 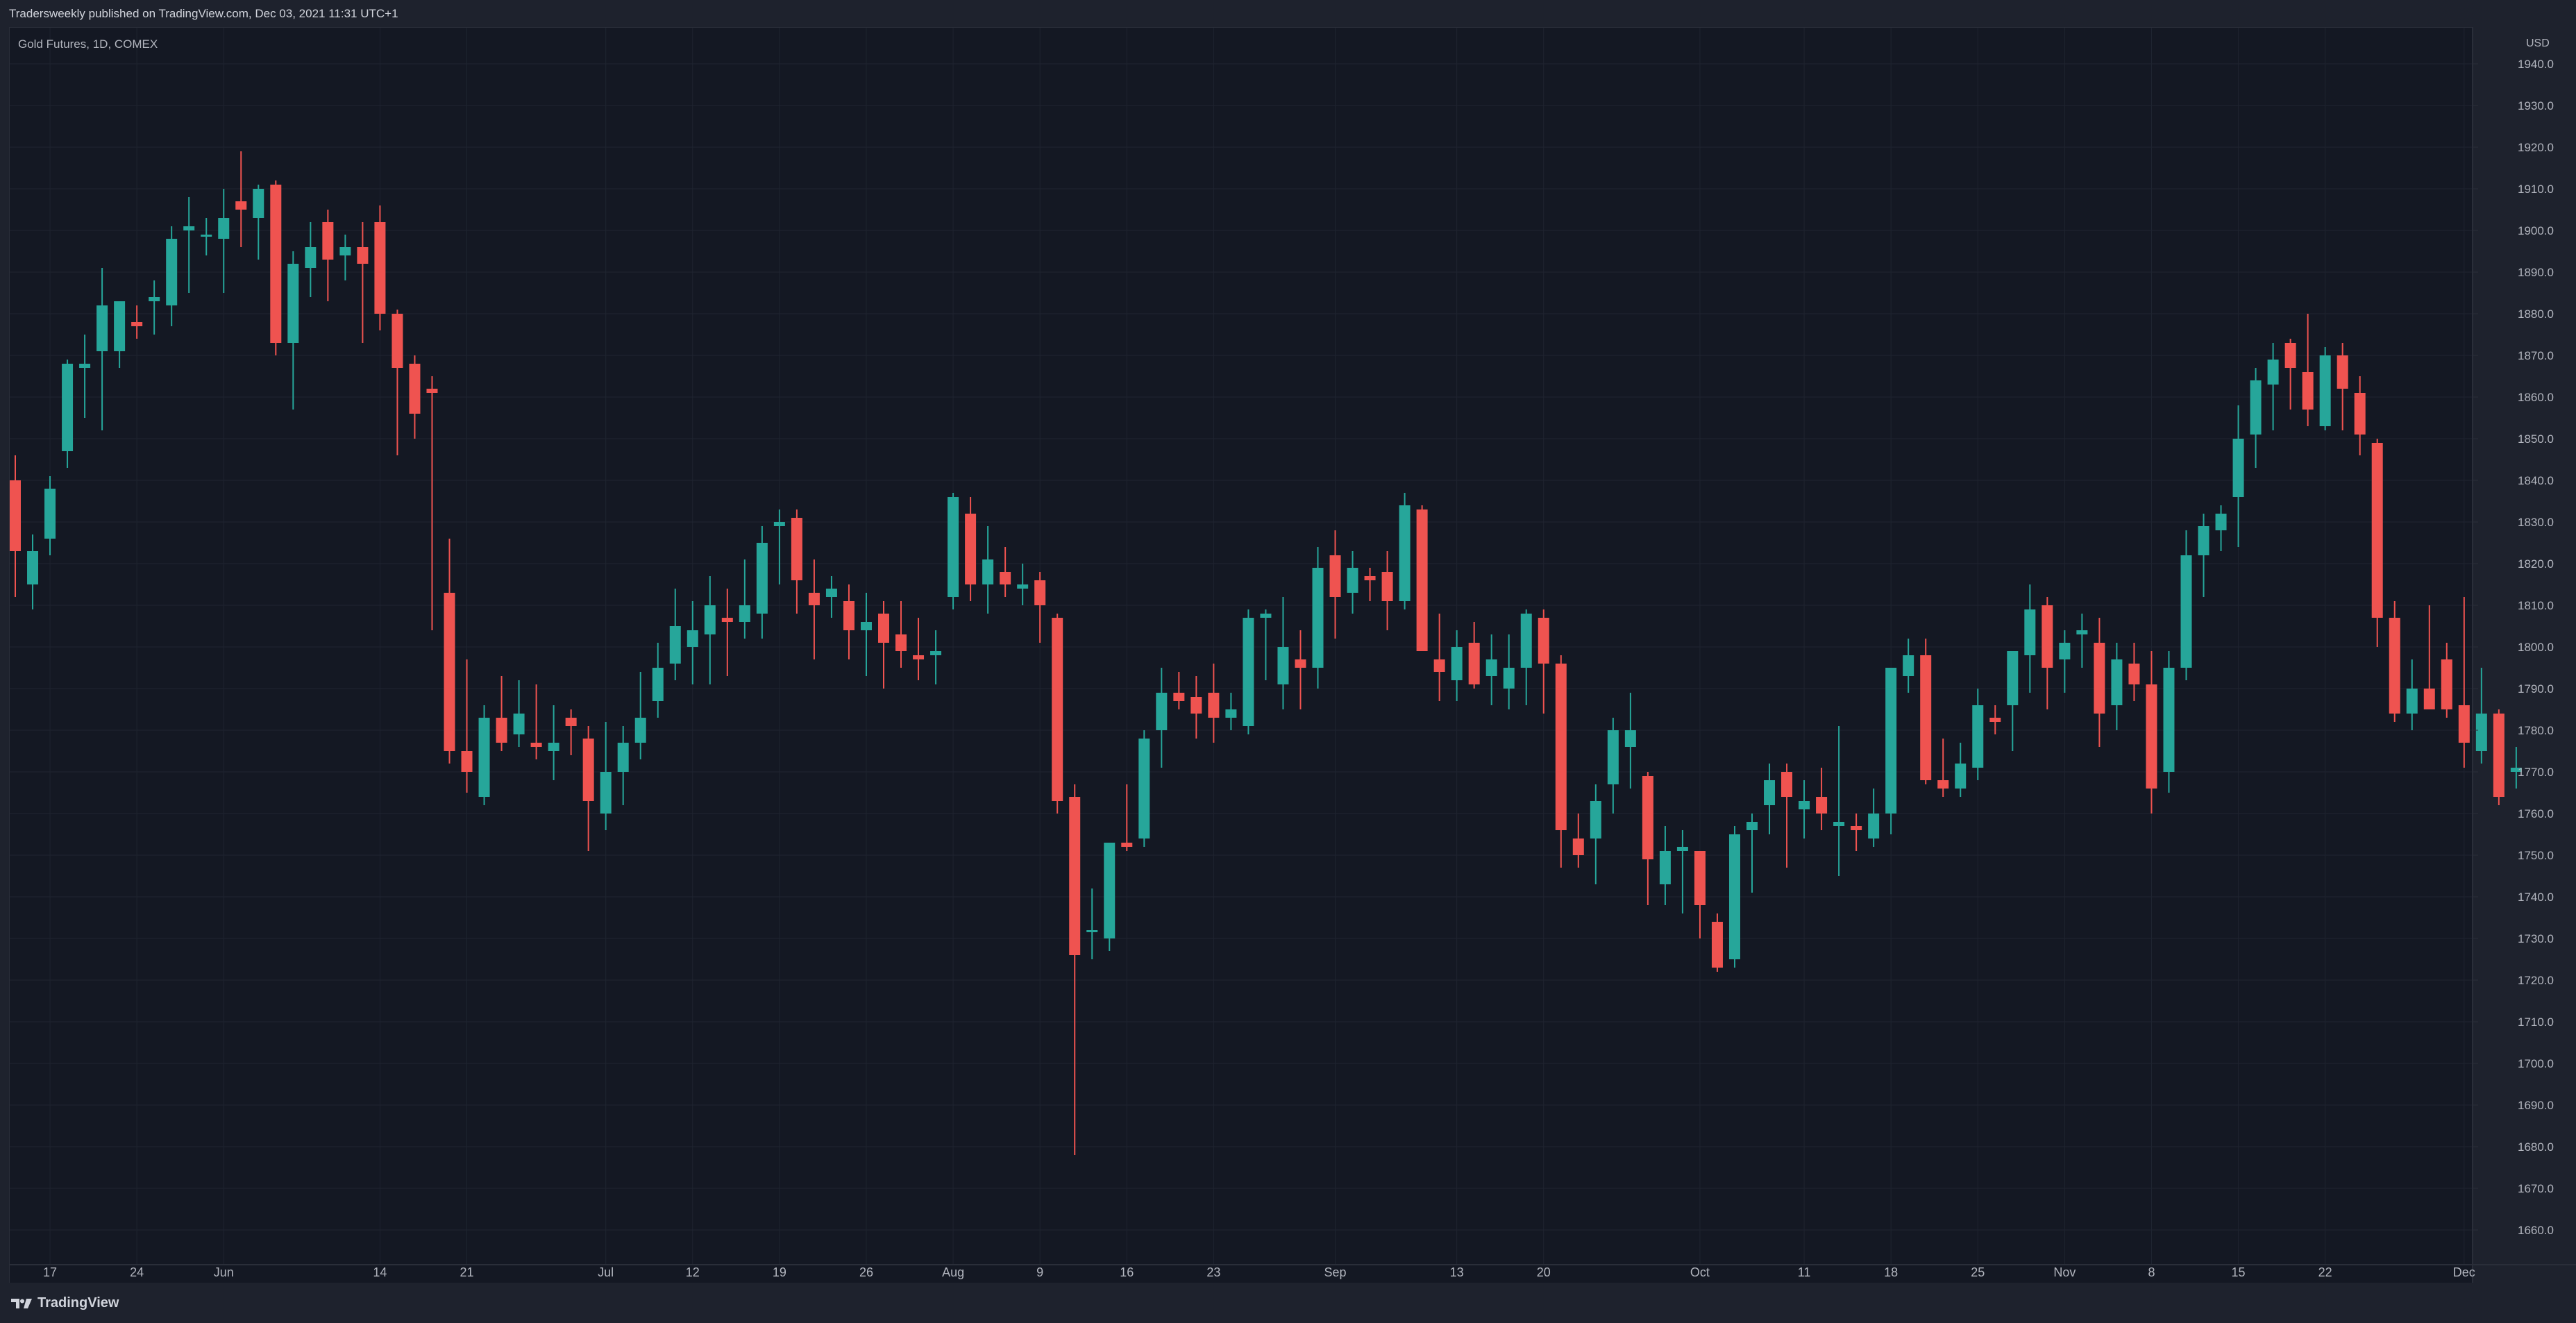 What do you see at coordinates (65, 1303) in the screenshot?
I see `brand: TradingView` at bounding box center [65, 1303].